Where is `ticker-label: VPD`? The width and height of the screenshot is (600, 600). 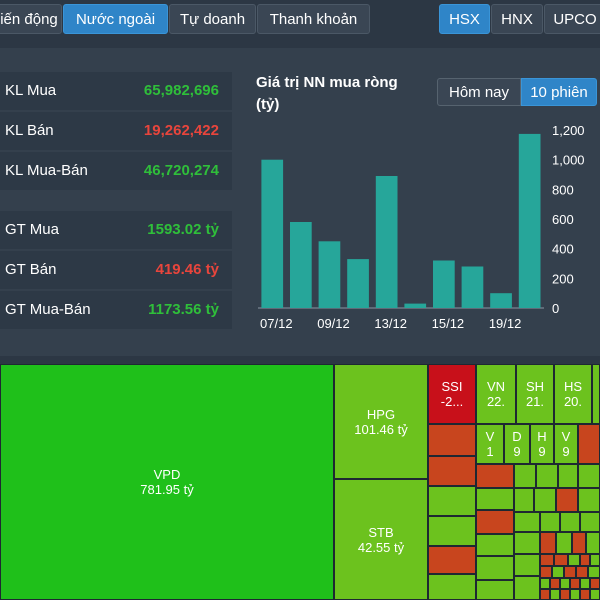 ticker-label: VPD is located at coordinates (167, 474).